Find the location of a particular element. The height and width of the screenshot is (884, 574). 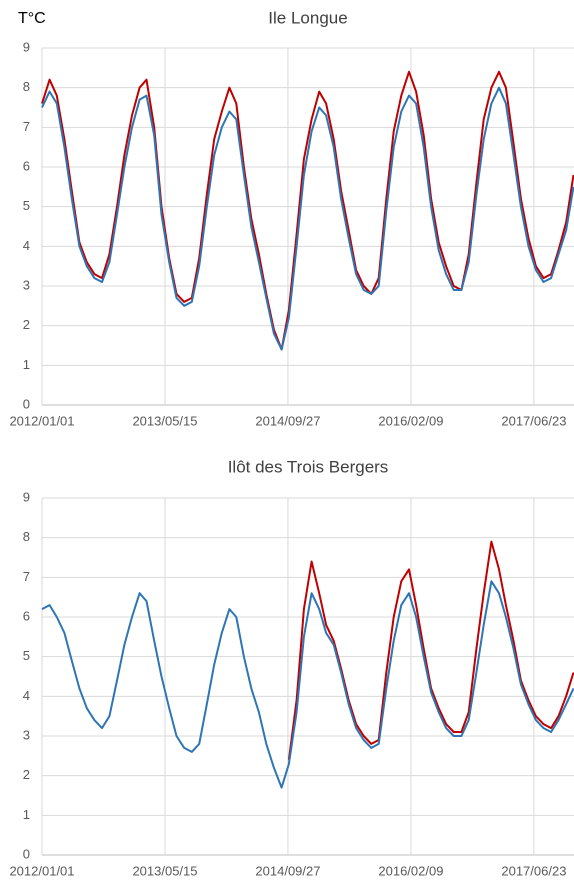

chart-title: Ilôt des Trois Bergers is located at coordinates (308, 466).